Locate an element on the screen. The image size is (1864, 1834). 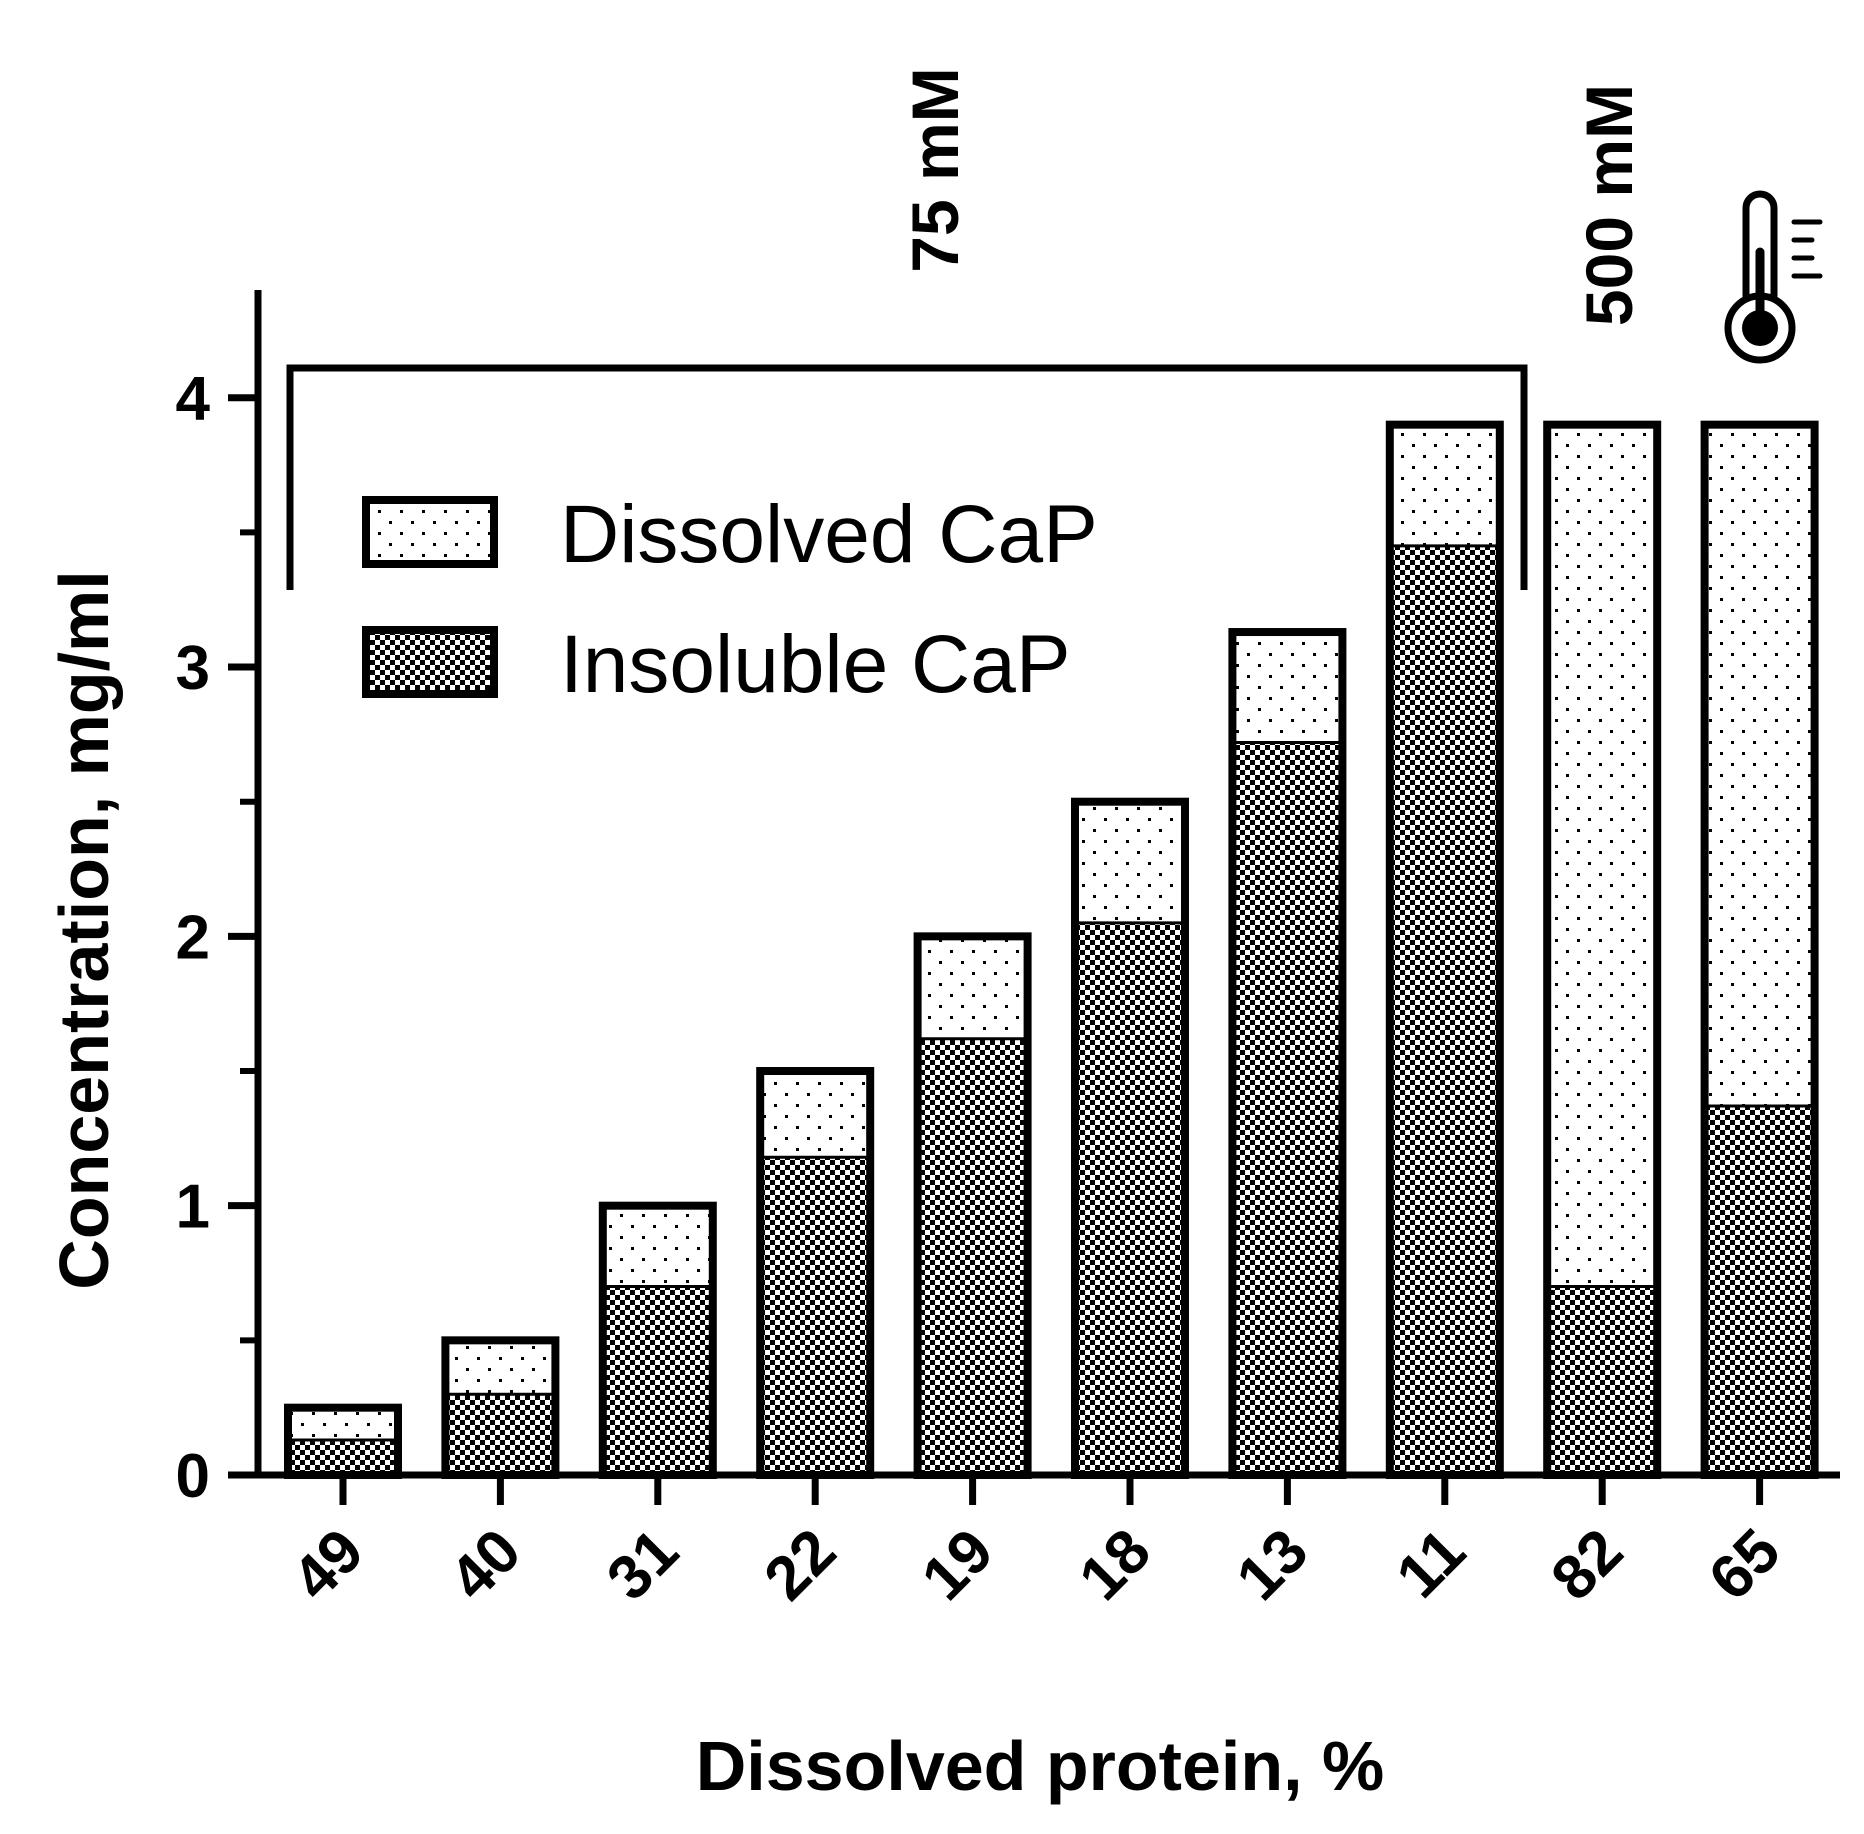
legend-swatch-dissolved is located at coordinates (430, 532).